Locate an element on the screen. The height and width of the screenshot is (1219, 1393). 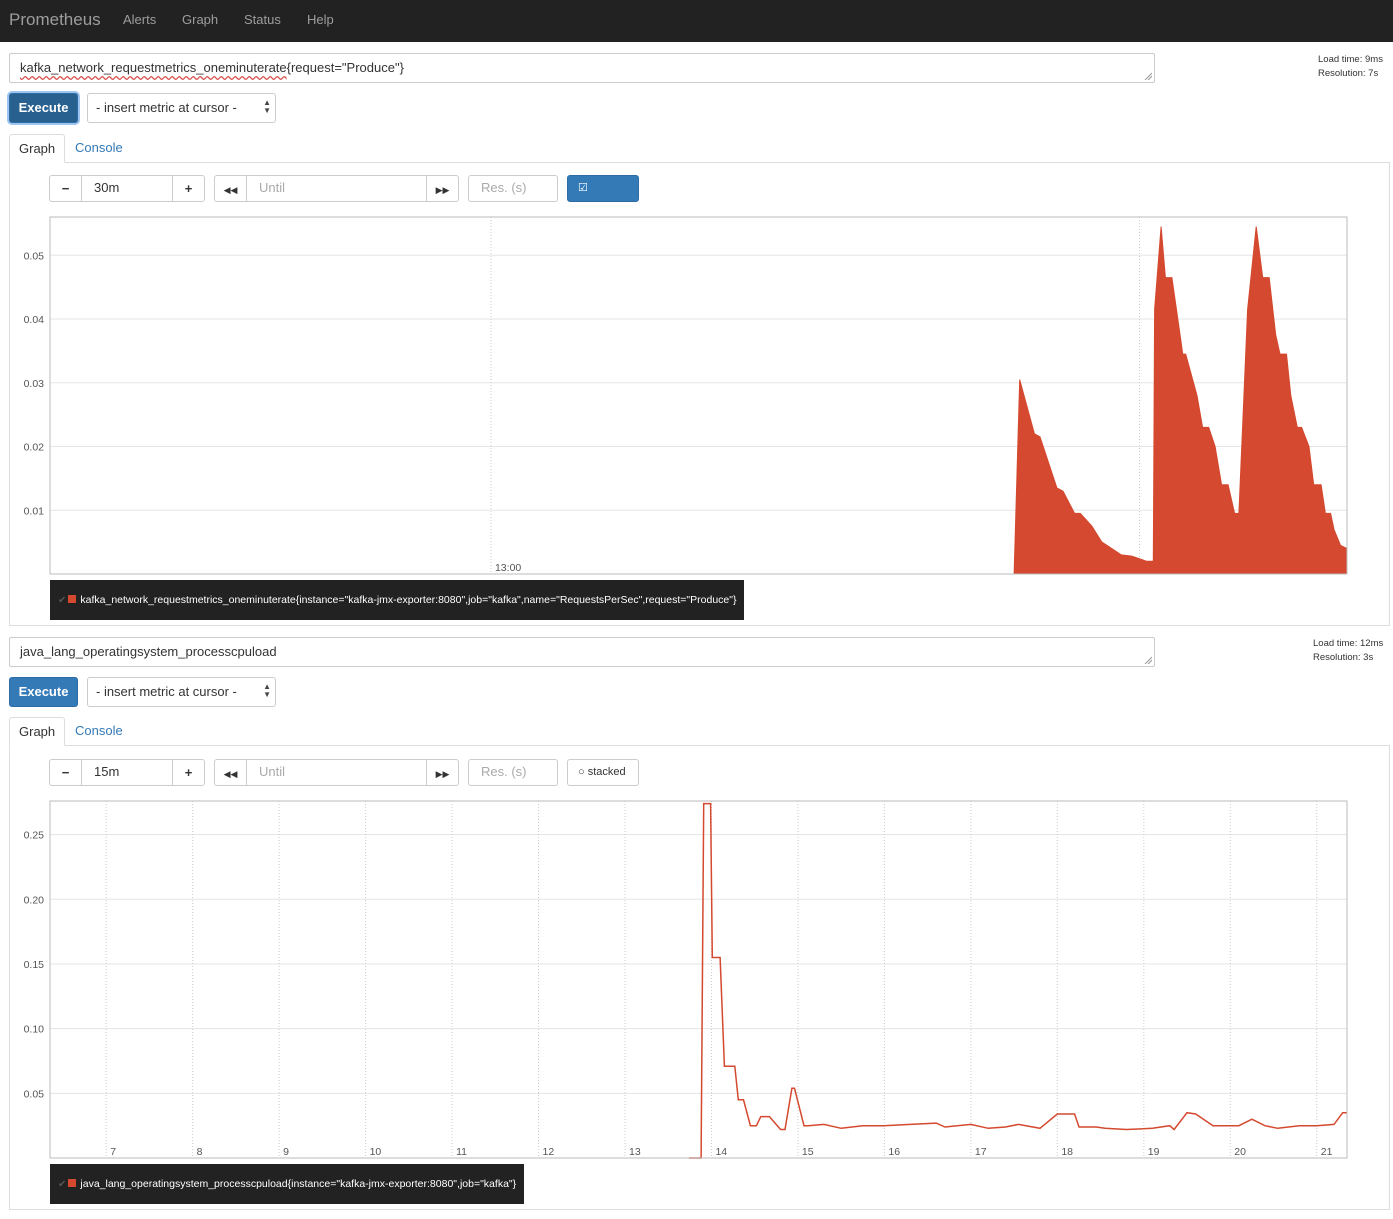
x-tick-label: 7 is located at coordinates (113, 1152).